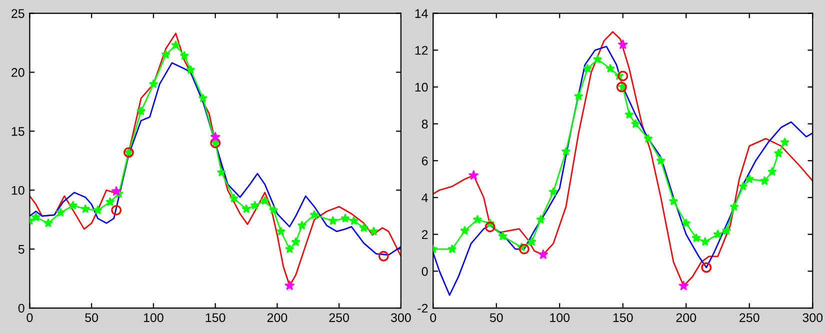 This screenshot has height=333, width=825. Describe the element at coordinates (18, 72) in the screenshot. I see `y-tick-label: 20` at that location.